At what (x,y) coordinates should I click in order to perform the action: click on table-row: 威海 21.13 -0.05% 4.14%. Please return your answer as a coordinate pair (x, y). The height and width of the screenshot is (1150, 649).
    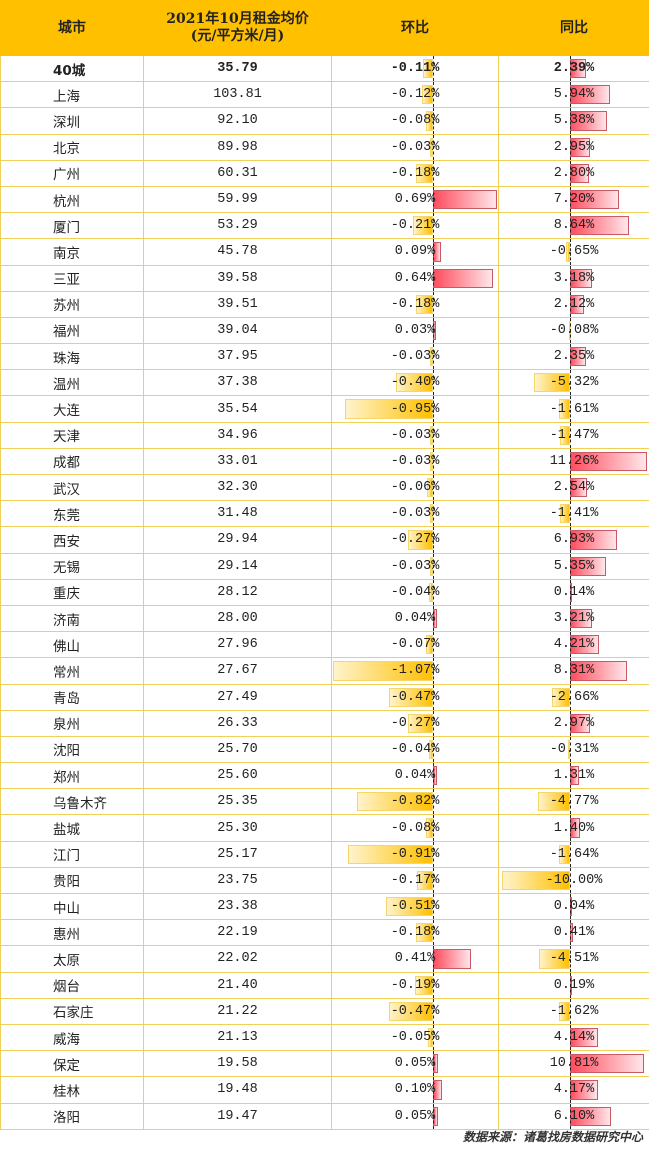
    Looking at the image, I should click on (324, 1037).